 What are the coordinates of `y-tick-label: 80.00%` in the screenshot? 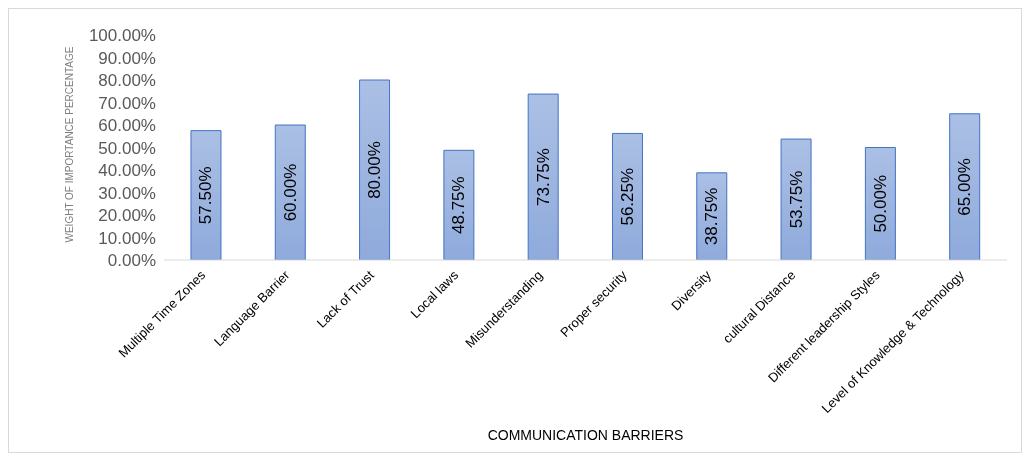 It's located at (127, 81).